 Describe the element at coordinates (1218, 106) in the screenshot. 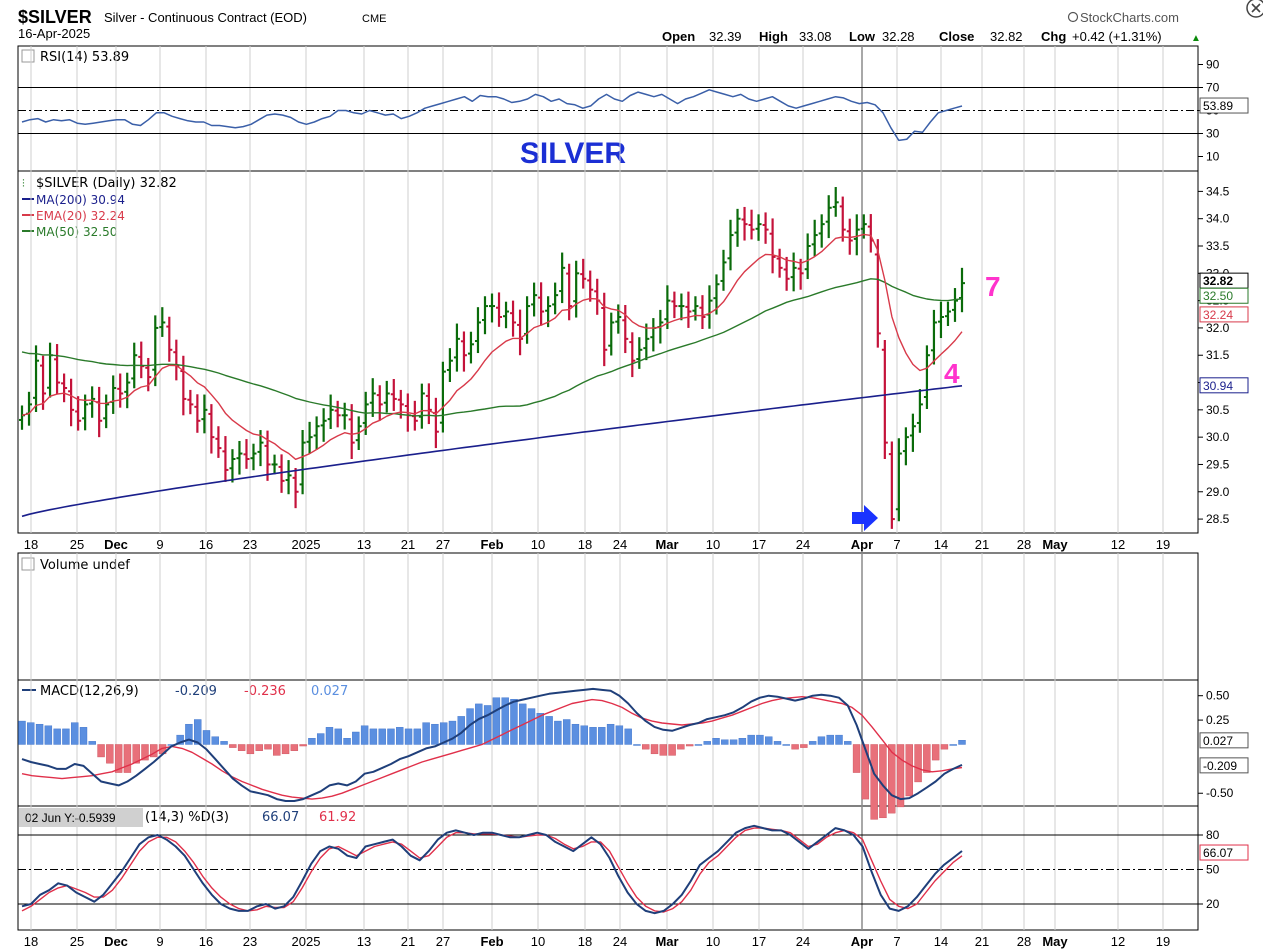

I see `value-badge-label: 53.89` at that location.